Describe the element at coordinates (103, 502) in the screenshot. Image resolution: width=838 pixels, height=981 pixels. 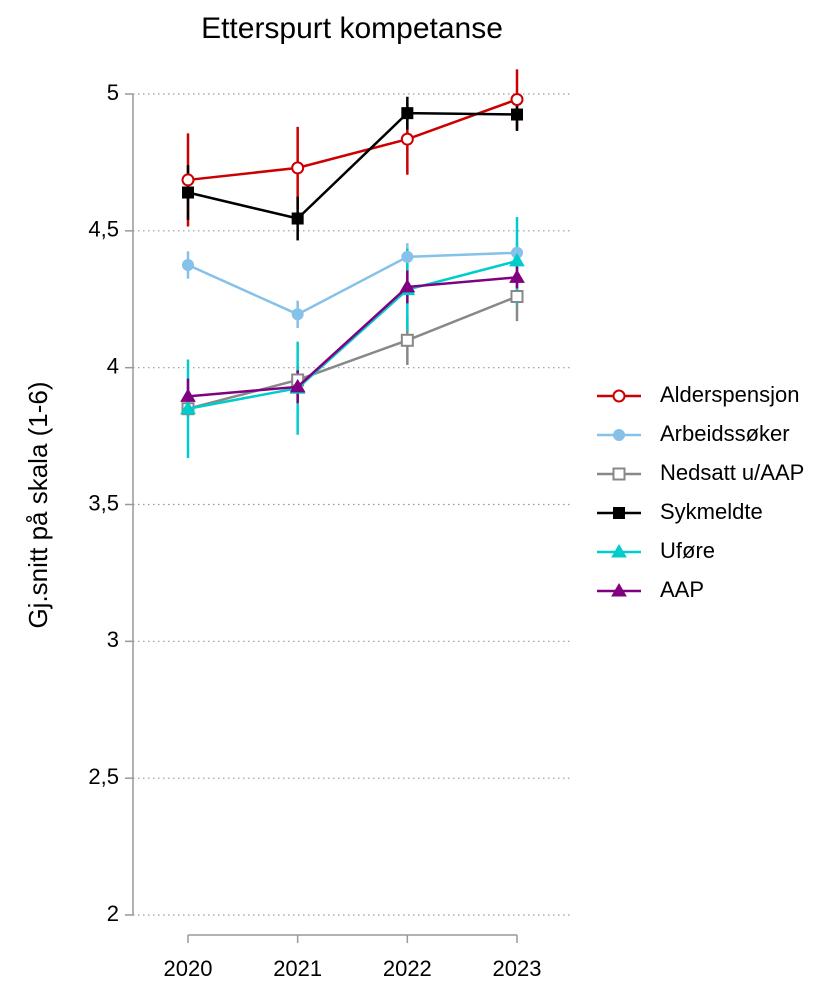
I see `y-tick-label: 3,5` at that location.